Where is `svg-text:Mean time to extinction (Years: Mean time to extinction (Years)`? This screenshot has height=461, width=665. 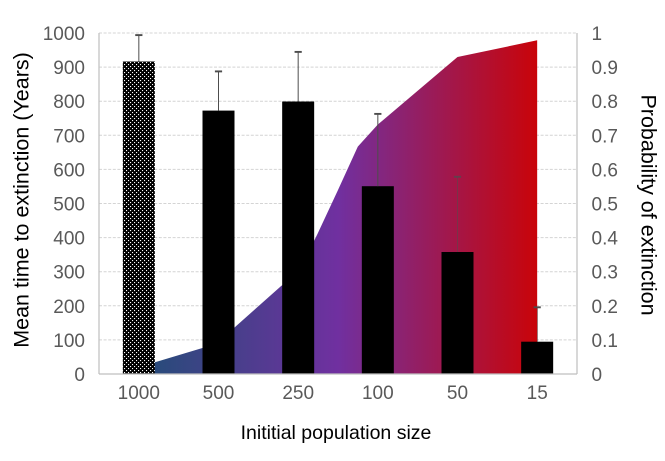
svg-text:Mean time to extinction (Years: Mean time to extinction (Years) is located at coordinates (22, 200).